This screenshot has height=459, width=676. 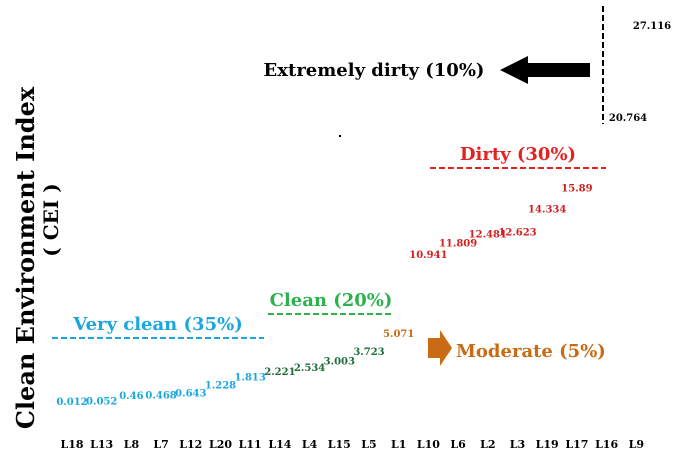 I want to click on x-tick-label: L17, so click(x=576, y=444).